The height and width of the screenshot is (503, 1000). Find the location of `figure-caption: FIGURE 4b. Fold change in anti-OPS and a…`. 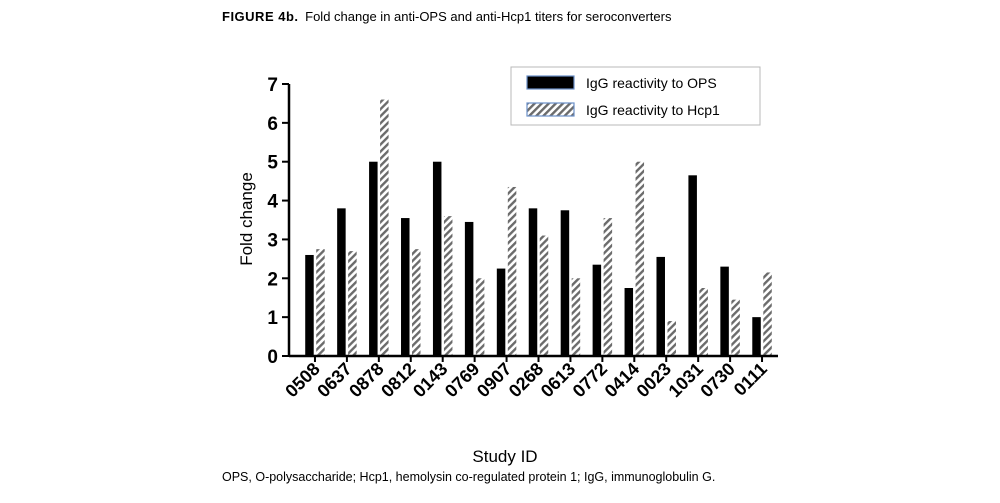

figure-caption: FIGURE 4b. Fold change in anti-OPS and a… is located at coordinates (446, 16).